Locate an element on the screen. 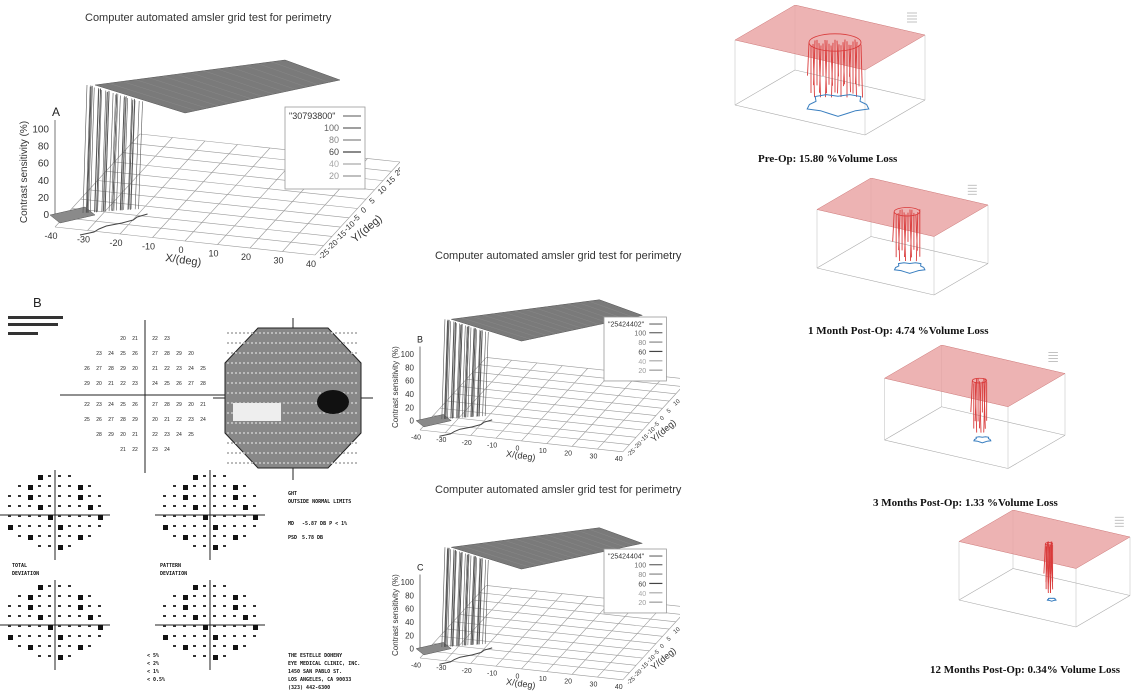 The image size is (1143, 696). x-axis-label: X/(deg) is located at coordinates (183, 260).